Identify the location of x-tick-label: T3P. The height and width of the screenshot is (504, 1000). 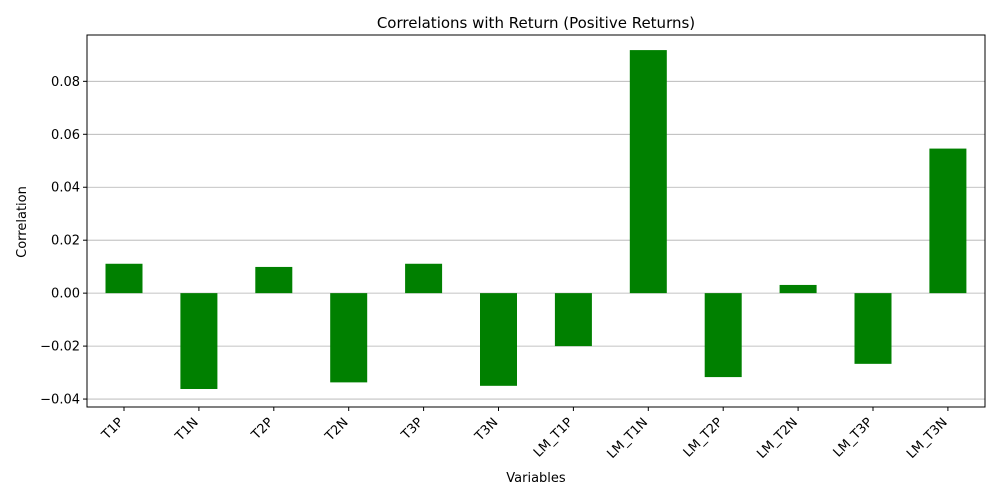
(412, 429).